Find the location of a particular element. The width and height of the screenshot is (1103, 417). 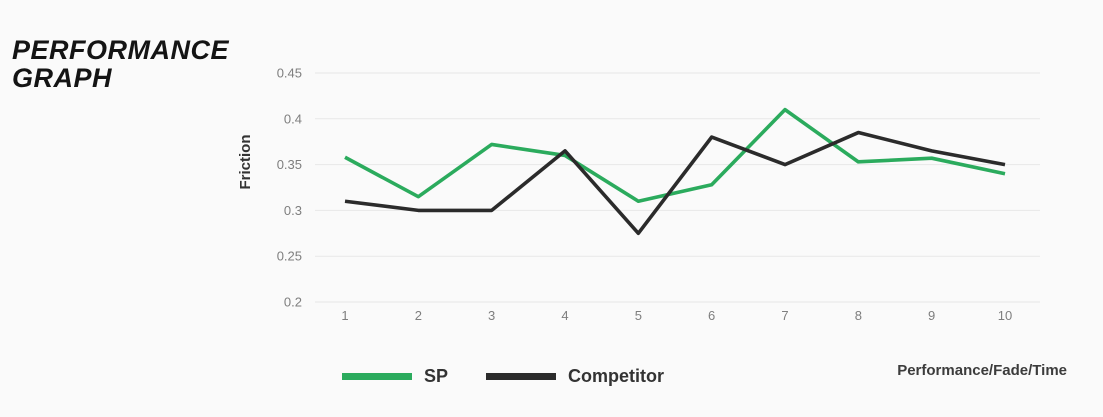

y-tick-label: 0.3 is located at coordinates (293, 210).